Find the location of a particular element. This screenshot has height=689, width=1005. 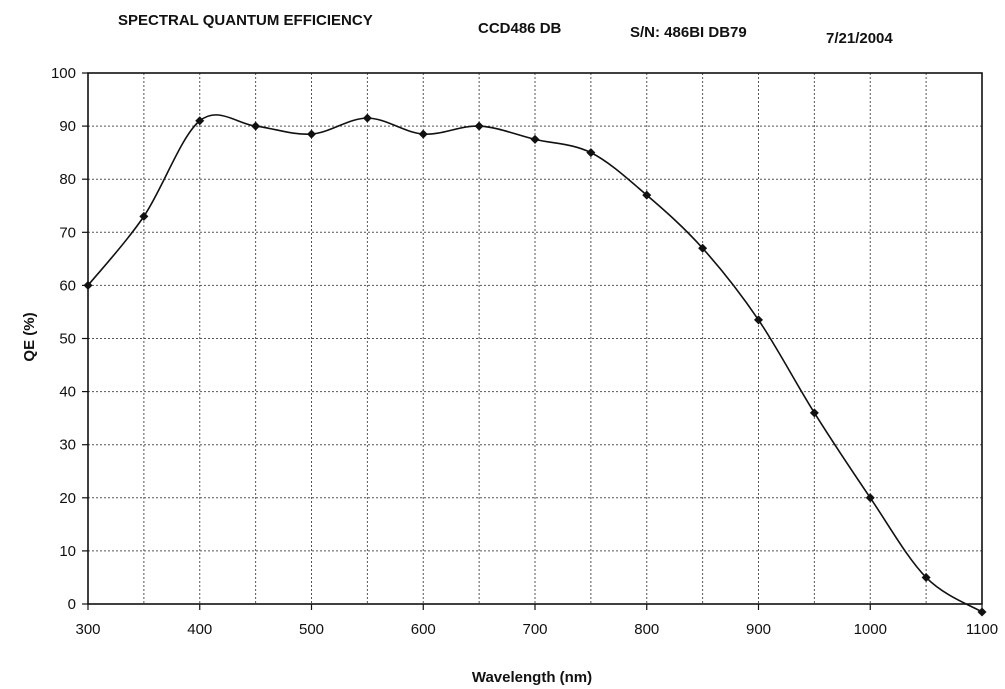

x-tick-label: 500 is located at coordinates (311, 629).